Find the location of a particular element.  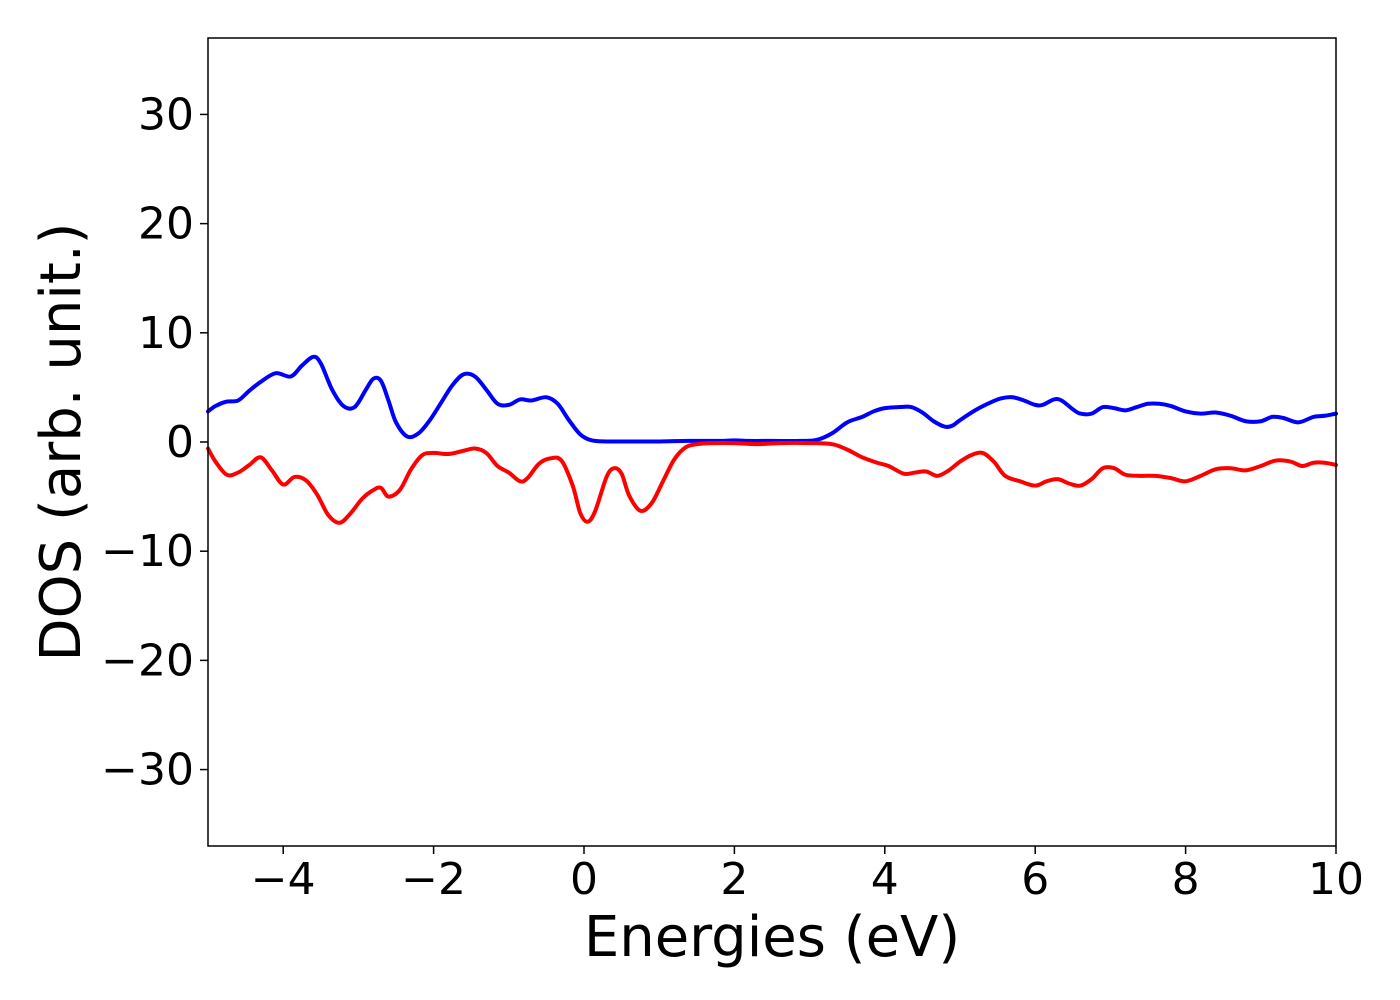

series-layer is located at coordinates (772, 439).